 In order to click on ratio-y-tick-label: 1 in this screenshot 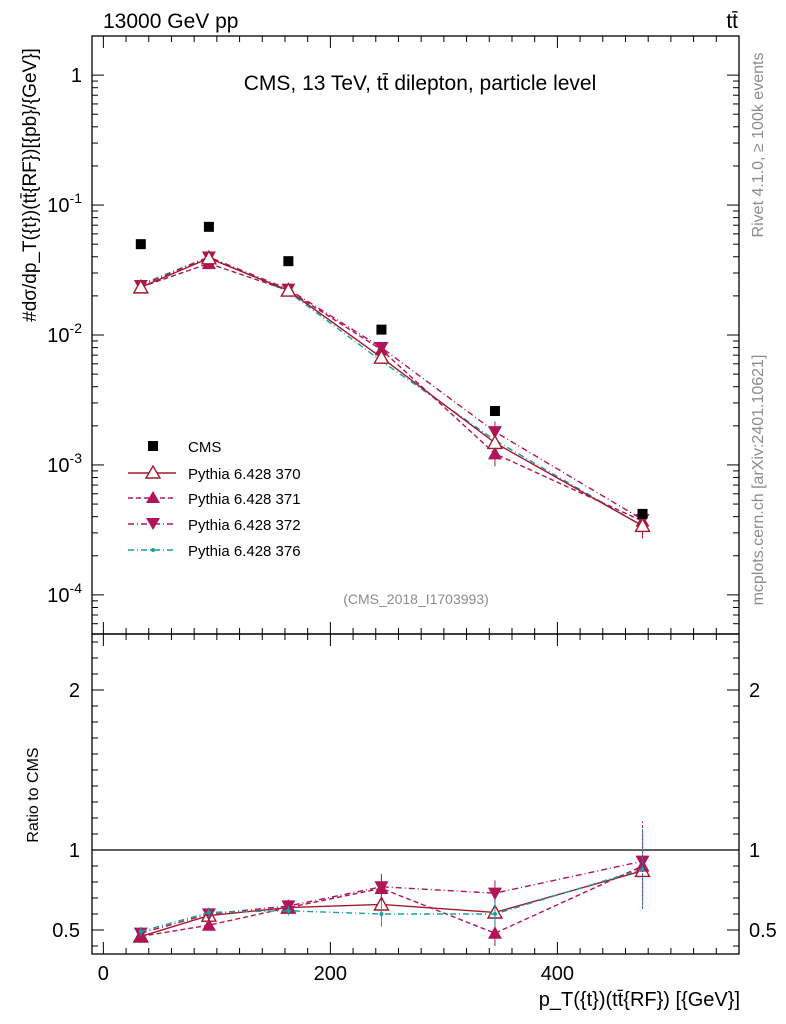, I will do `click(74, 851)`.